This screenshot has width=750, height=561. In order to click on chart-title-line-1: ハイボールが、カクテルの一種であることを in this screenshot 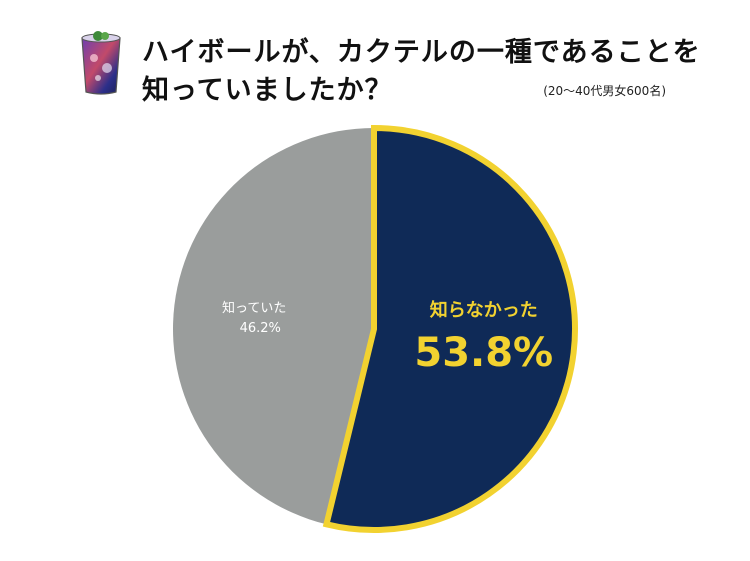, I will do `click(421, 52)`.